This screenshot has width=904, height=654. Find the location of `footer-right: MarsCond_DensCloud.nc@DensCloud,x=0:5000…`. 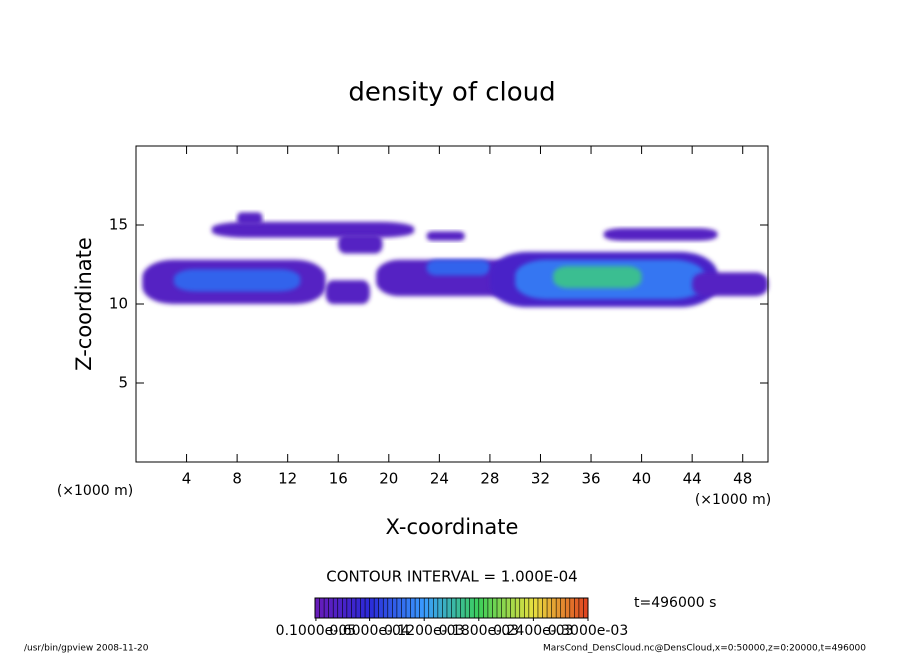

footer-right: MarsCond_DensCloud.nc@DensCloud,x=0:5000… is located at coordinates (704, 649).